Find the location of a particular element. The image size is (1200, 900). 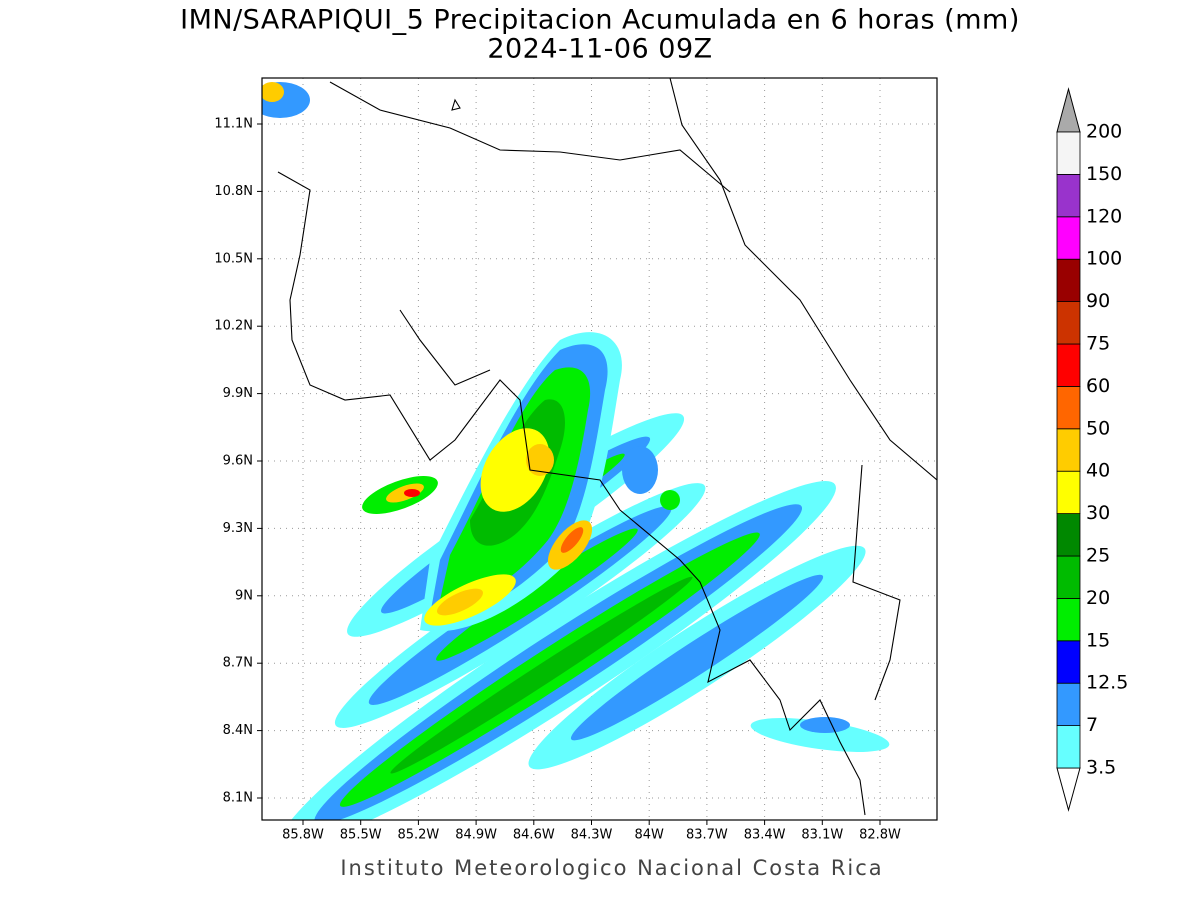

lon-tick-label: 83.1W is located at coordinates (822, 835).